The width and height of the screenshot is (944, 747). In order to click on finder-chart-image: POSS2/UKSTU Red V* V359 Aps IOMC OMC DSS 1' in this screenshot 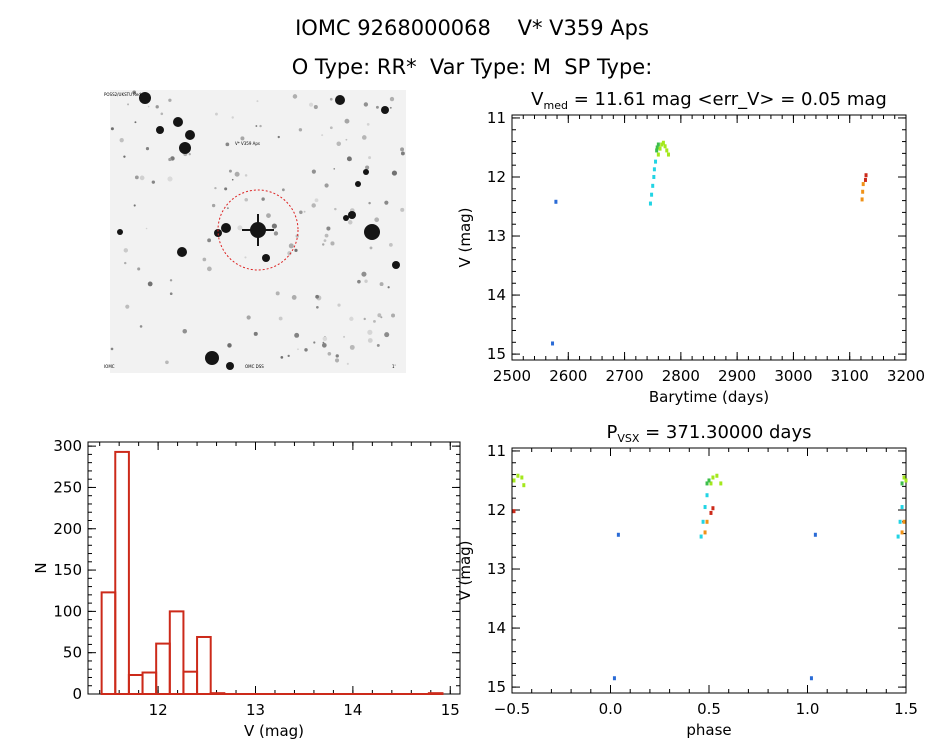, I will do `click(255, 231)`.